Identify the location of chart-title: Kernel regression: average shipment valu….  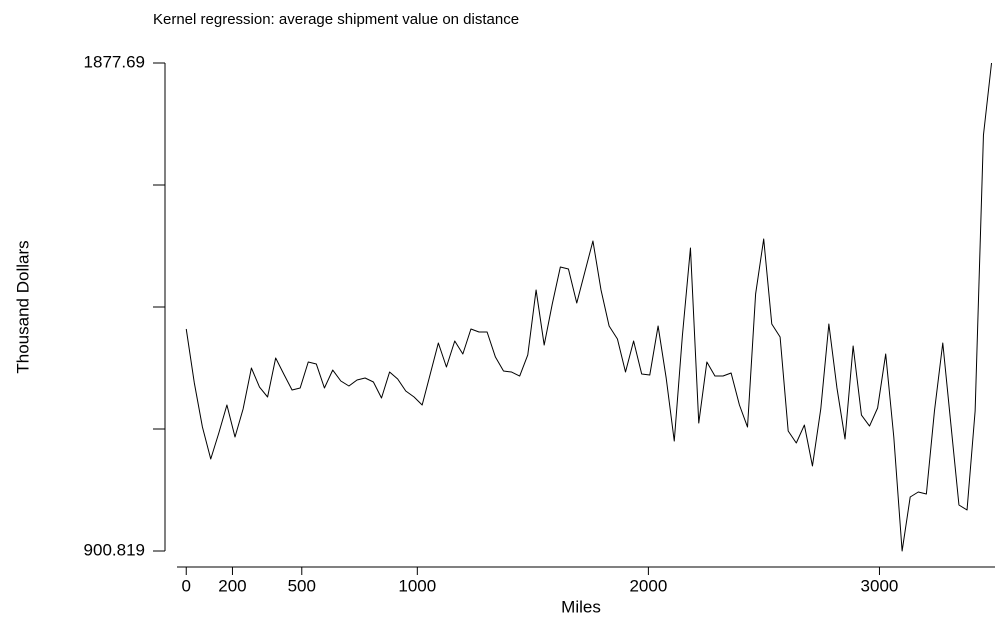
(336, 19).